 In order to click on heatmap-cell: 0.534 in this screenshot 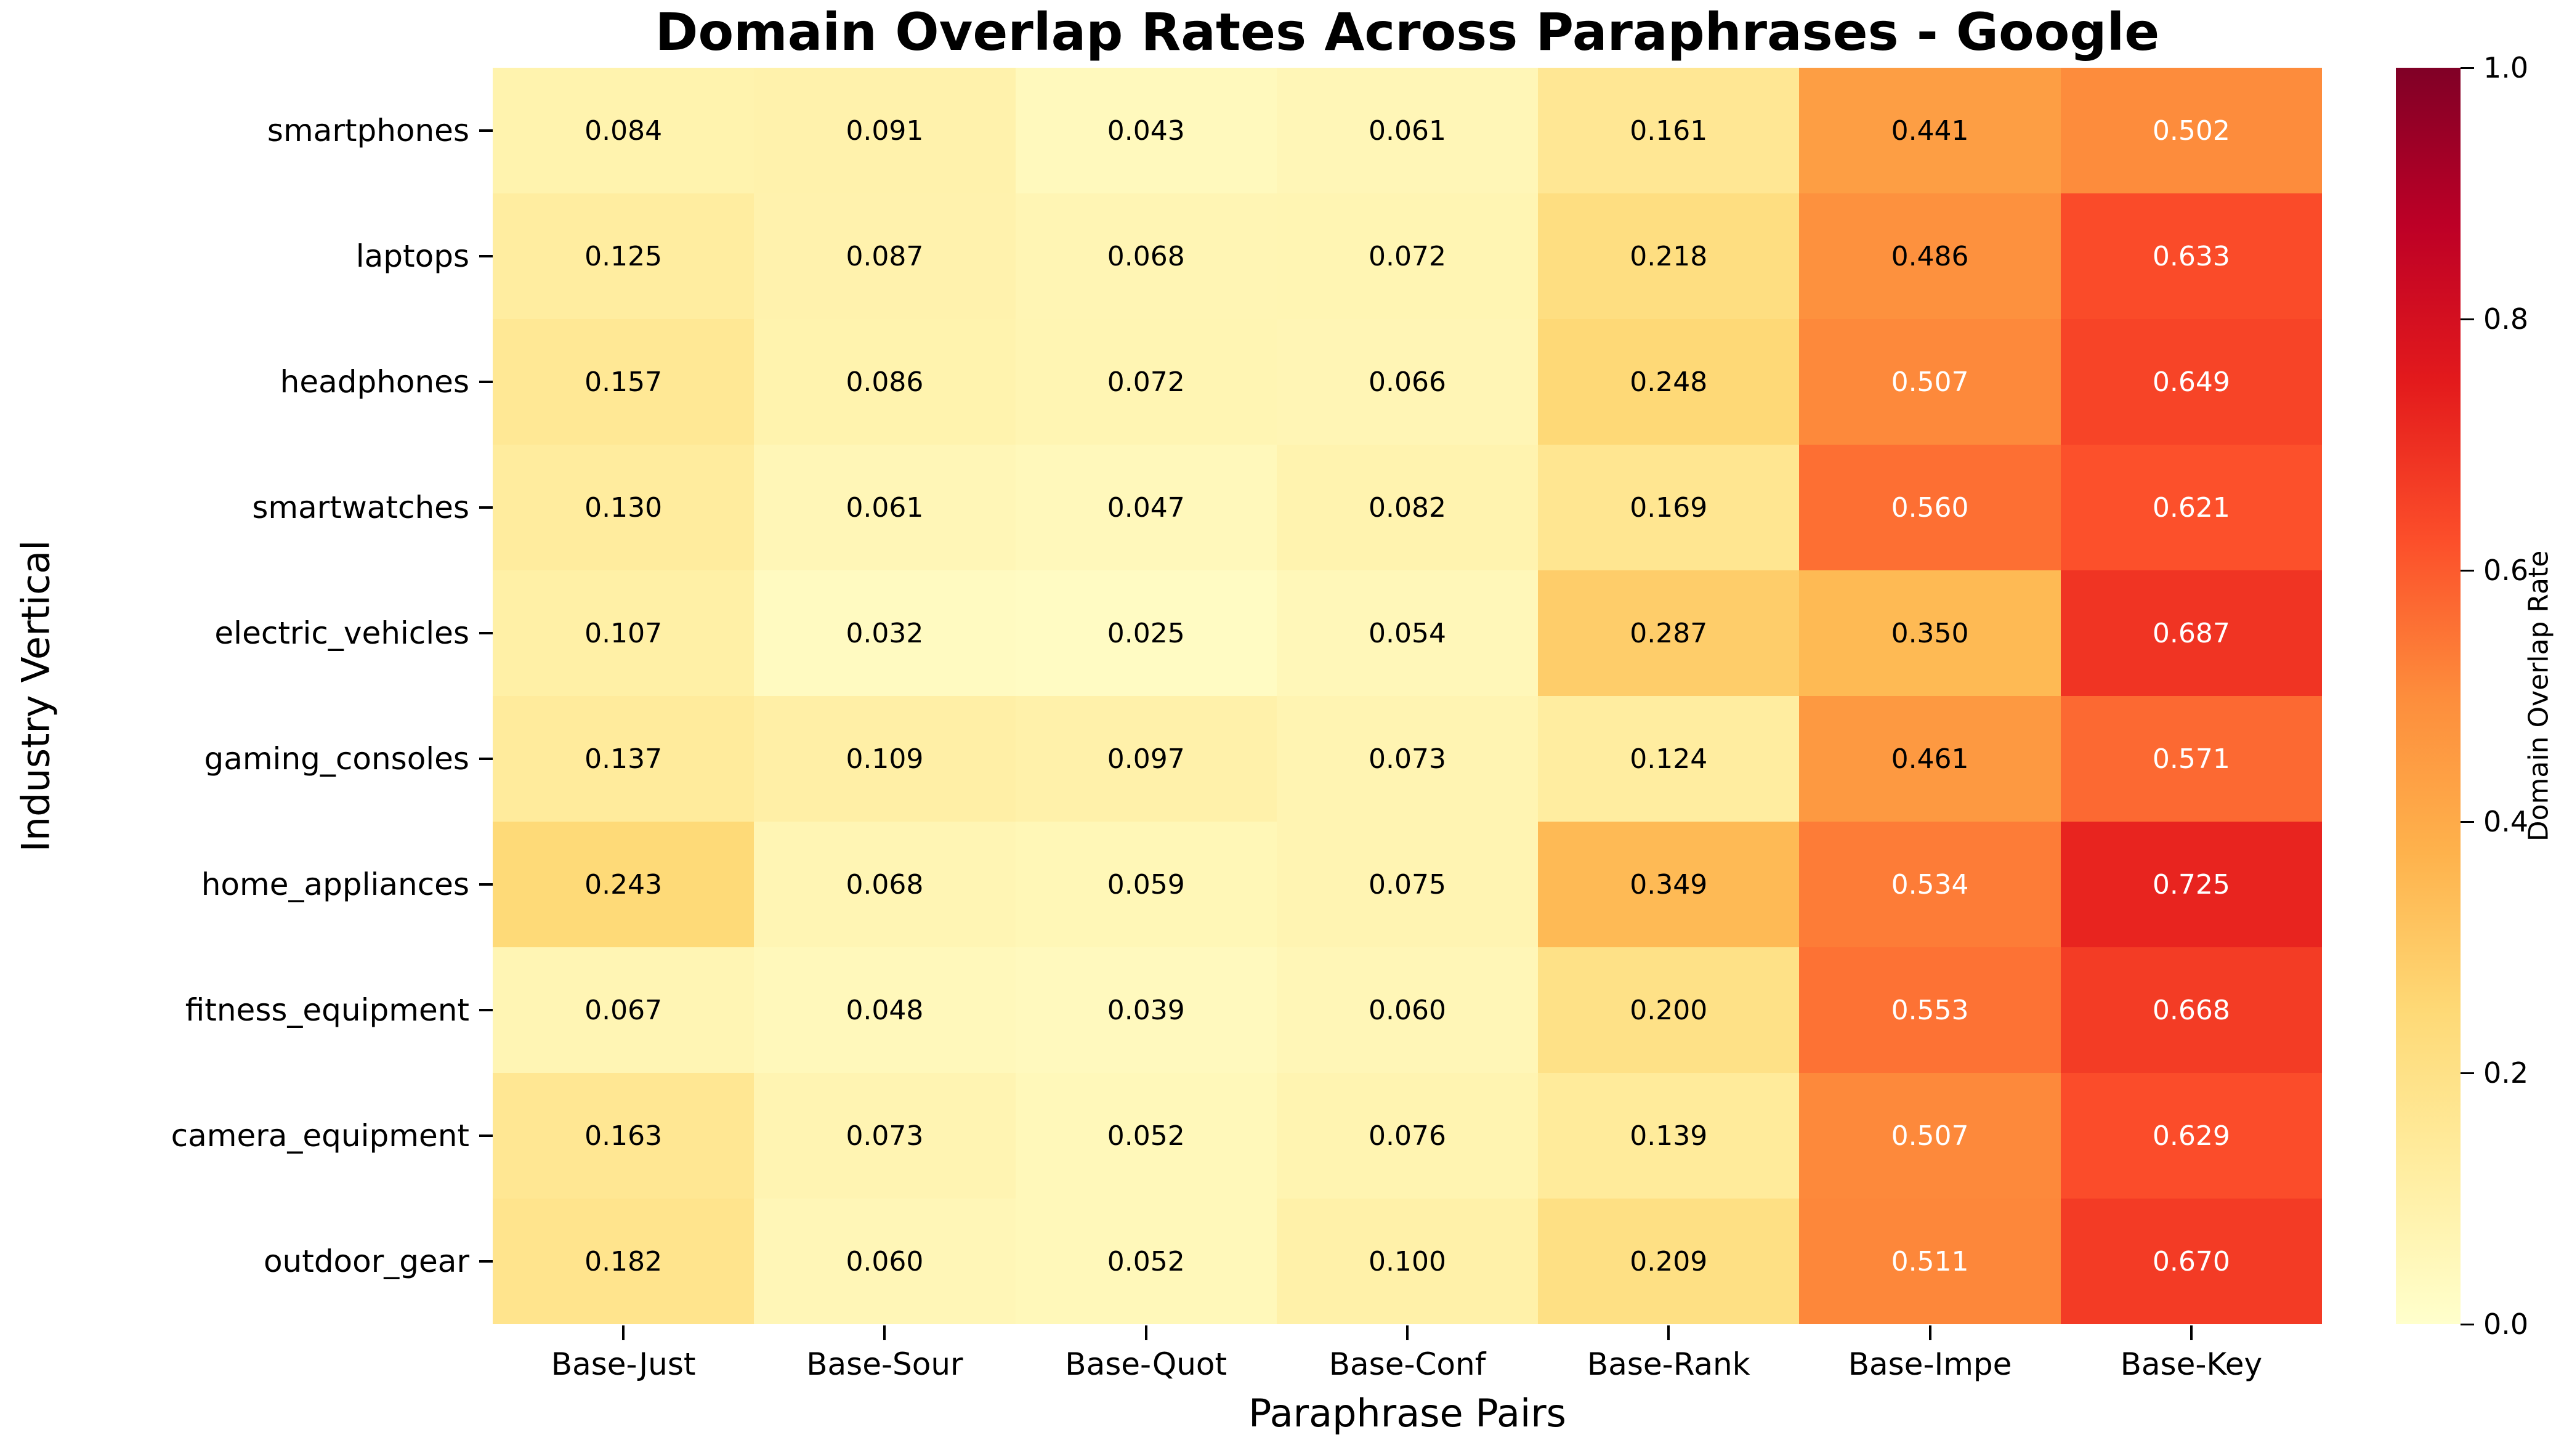, I will do `click(1930, 884)`.